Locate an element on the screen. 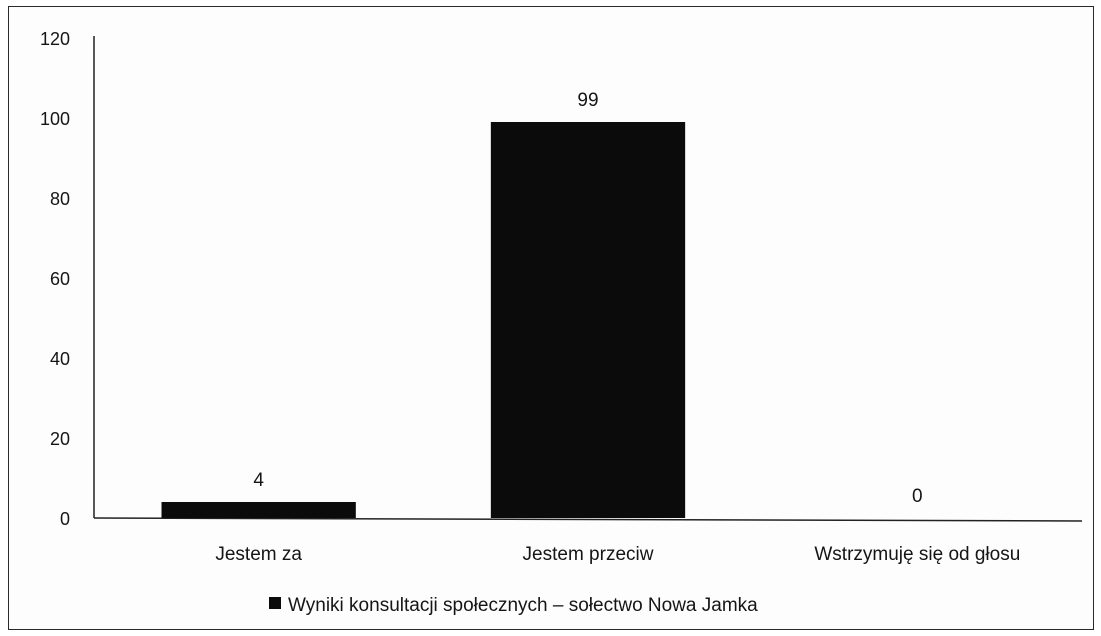  bar-value-label: 4 is located at coordinates (258, 480).